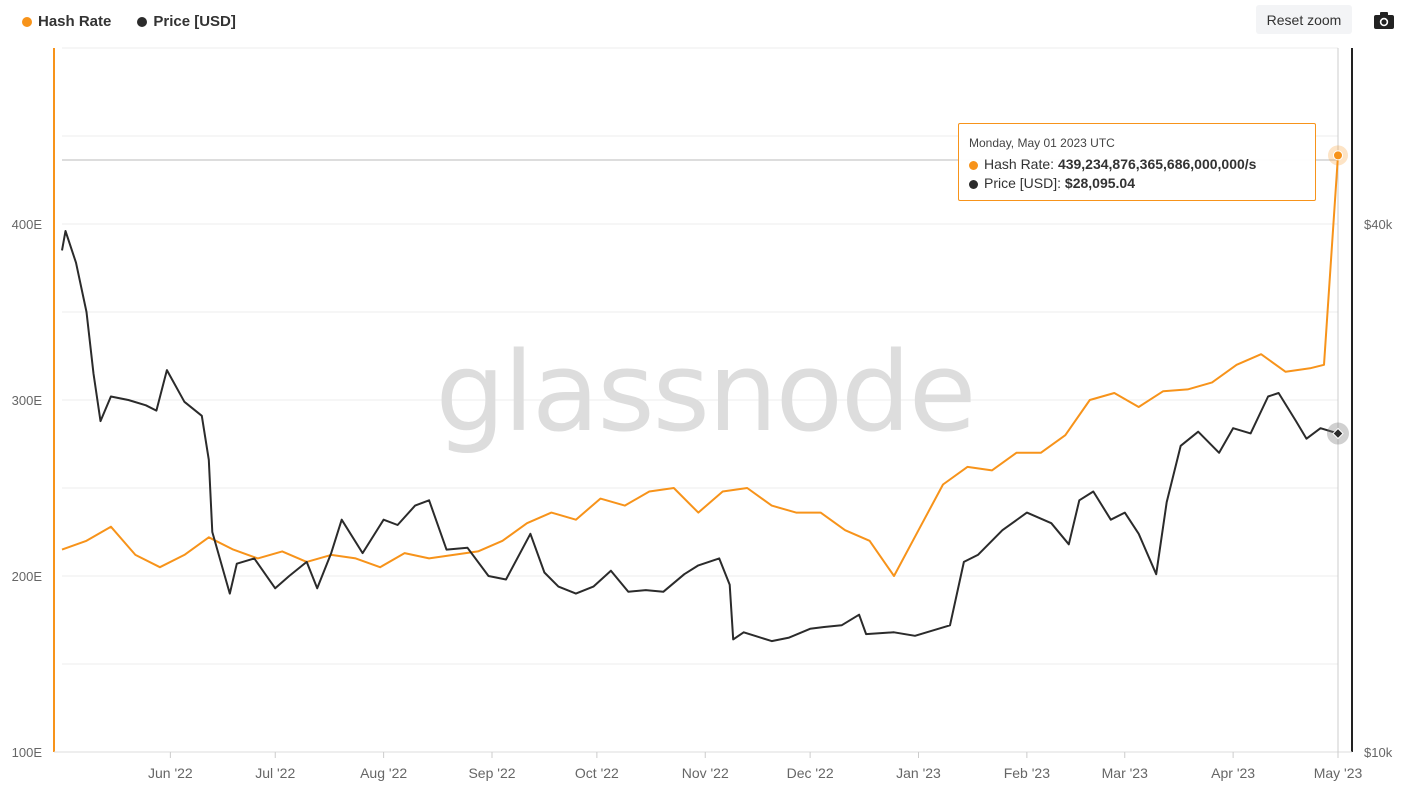  Describe the element at coordinates (705, 773) in the screenshot. I see `x-tick-label: Nov '22` at that location.